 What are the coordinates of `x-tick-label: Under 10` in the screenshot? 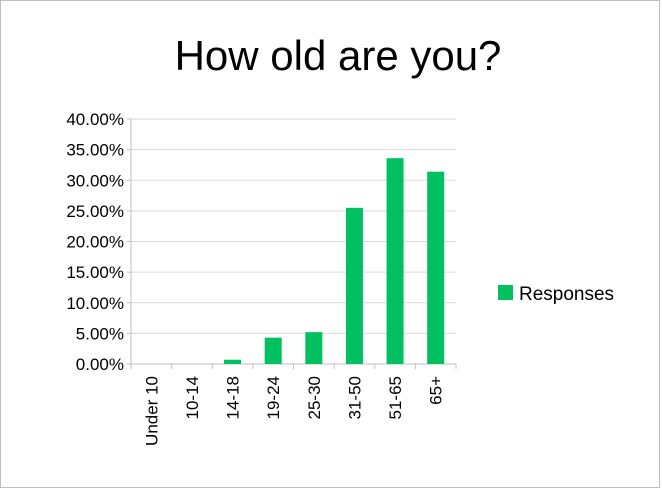 It's located at (151, 411).